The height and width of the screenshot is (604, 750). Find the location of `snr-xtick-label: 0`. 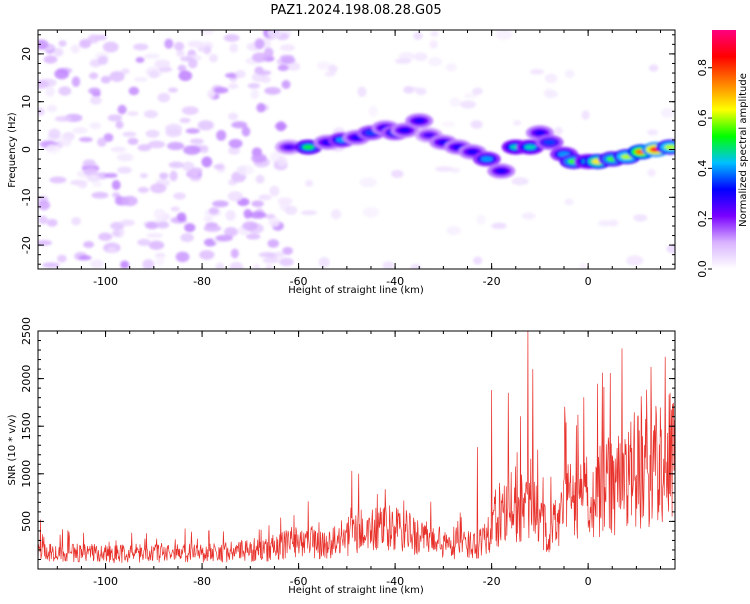

snr-xtick-label: 0 is located at coordinates (588, 581).